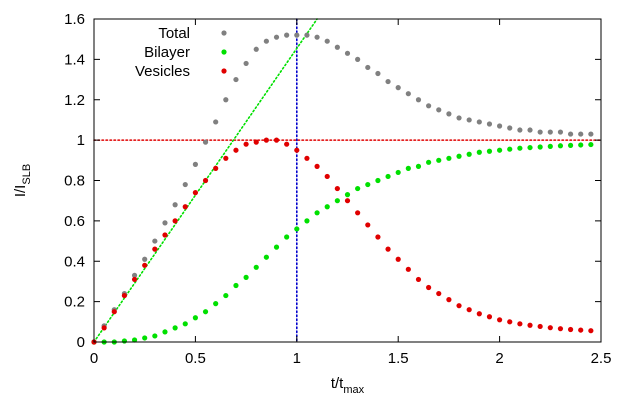  I want to click on x-tick-label: 1.5, so click(398, 358).